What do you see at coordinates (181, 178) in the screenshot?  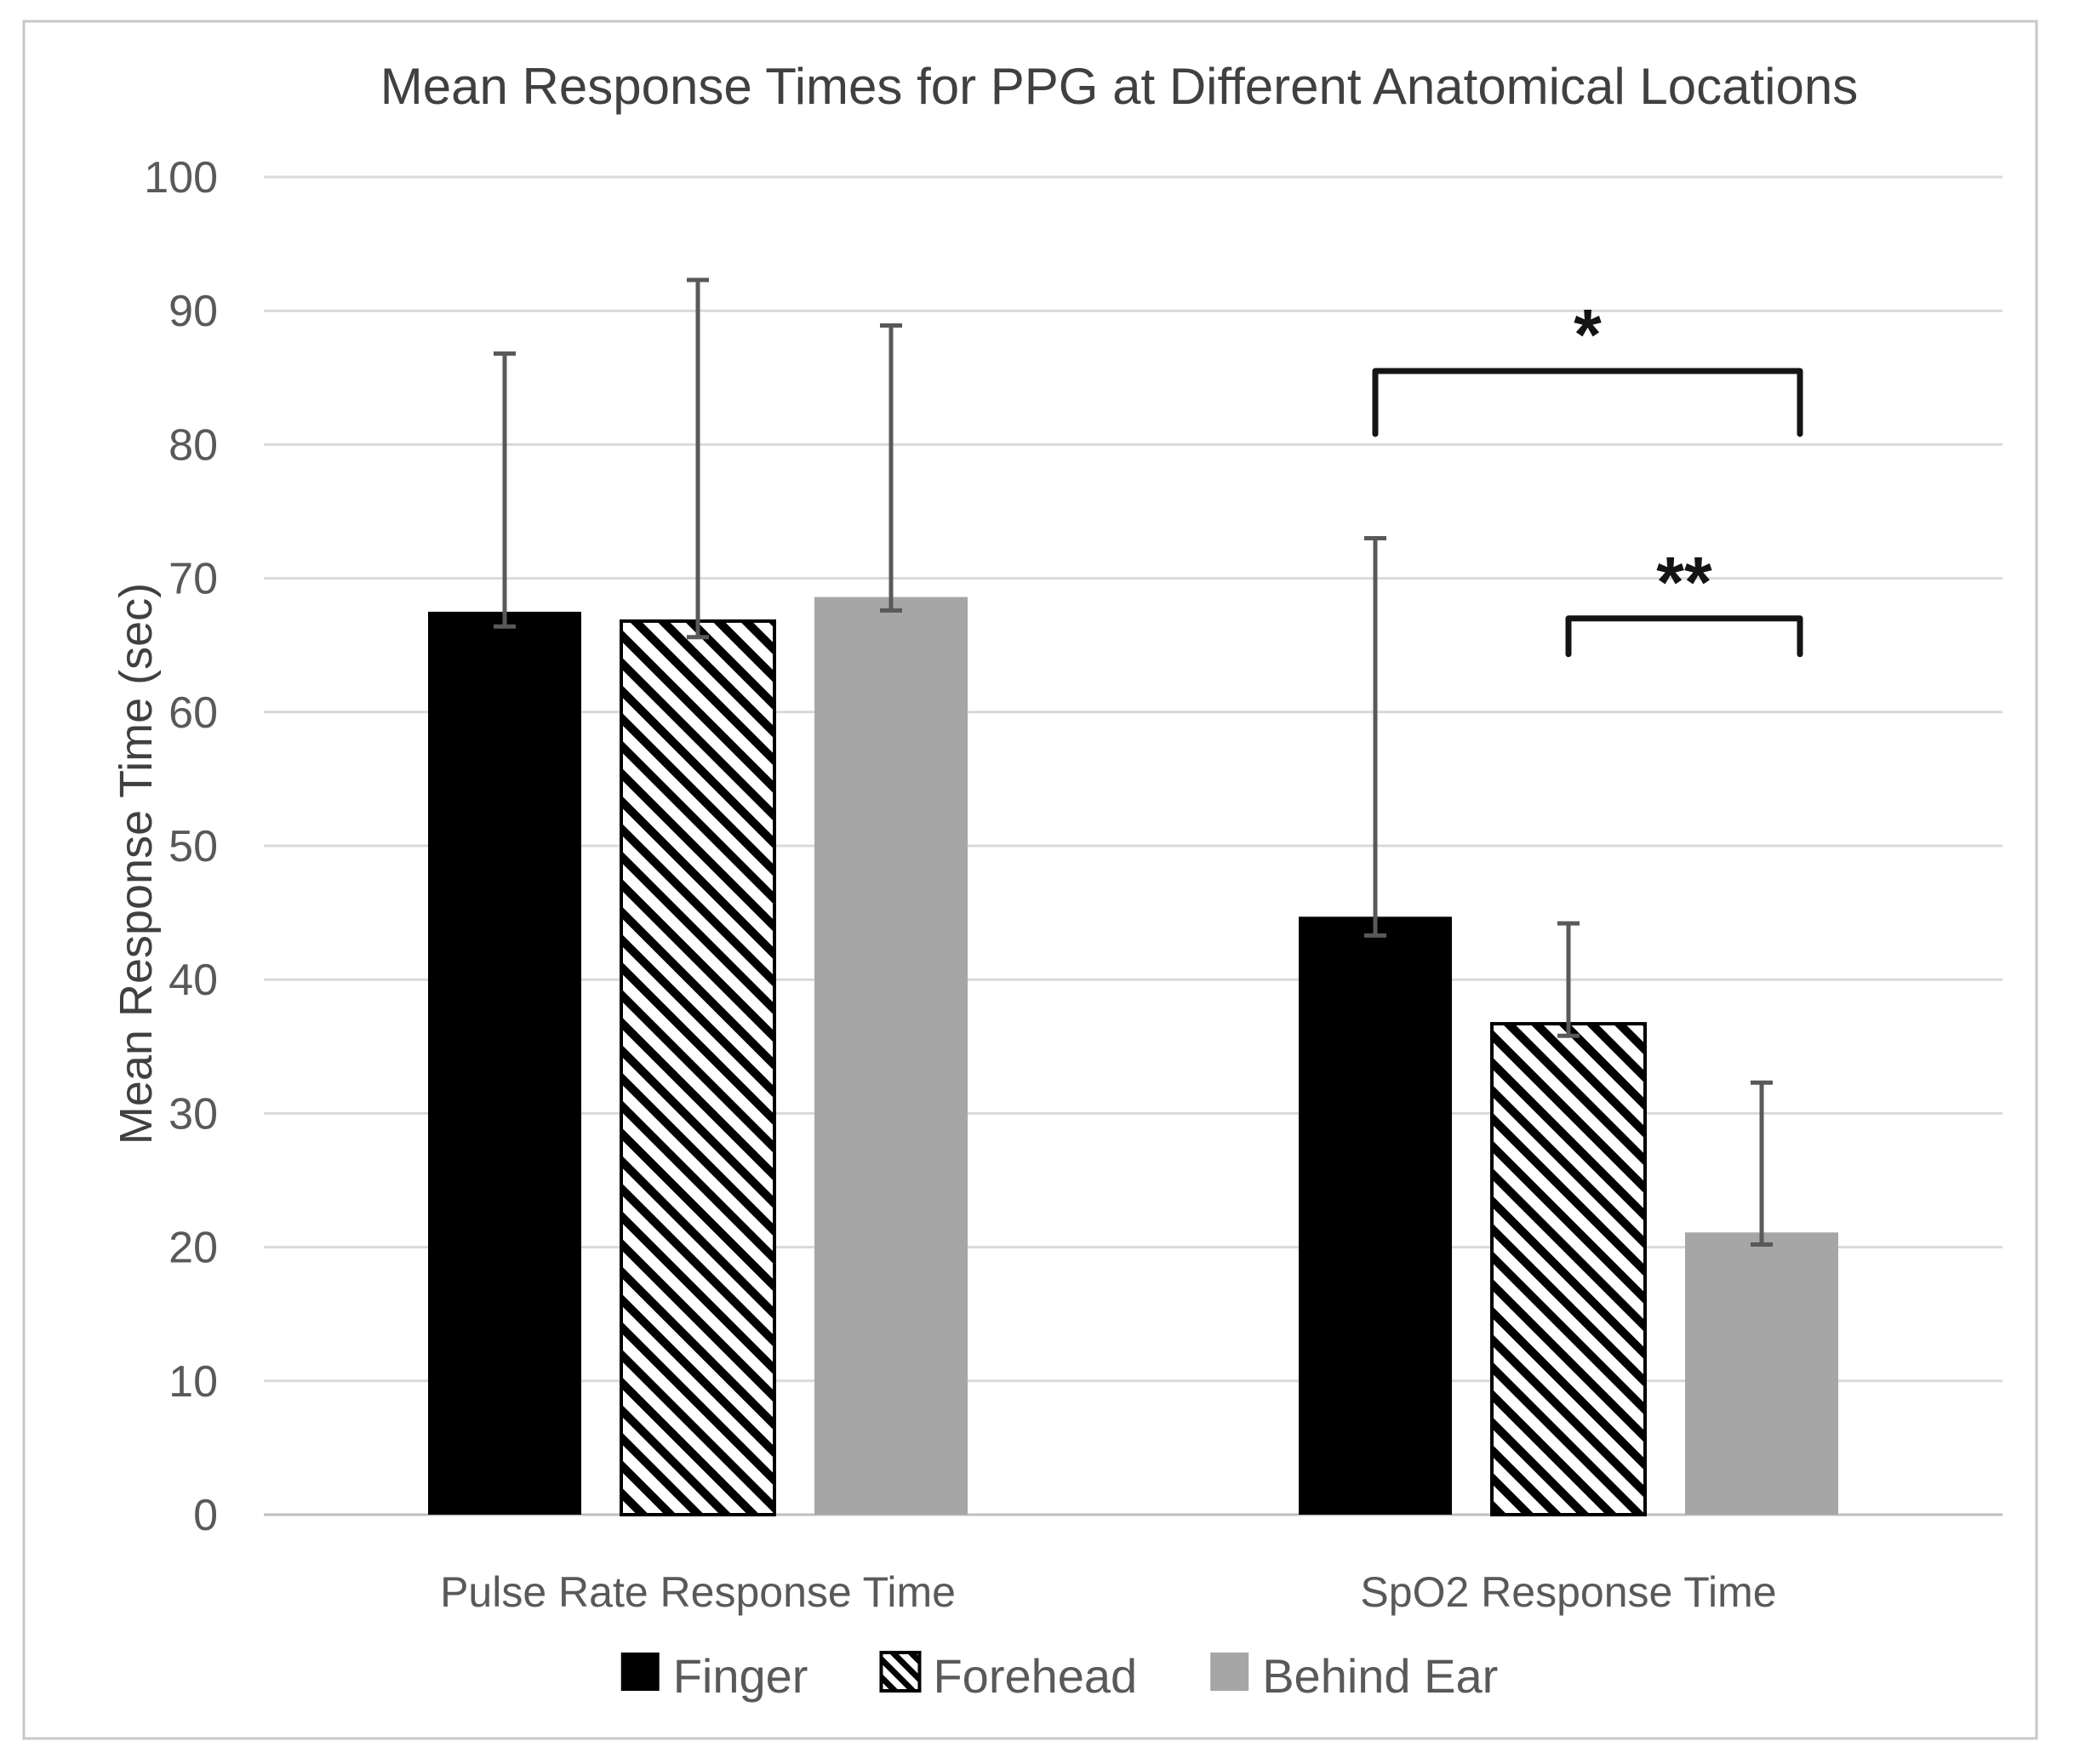 I see `y-tick-label-100: 100` at bounding box center [181, 178].